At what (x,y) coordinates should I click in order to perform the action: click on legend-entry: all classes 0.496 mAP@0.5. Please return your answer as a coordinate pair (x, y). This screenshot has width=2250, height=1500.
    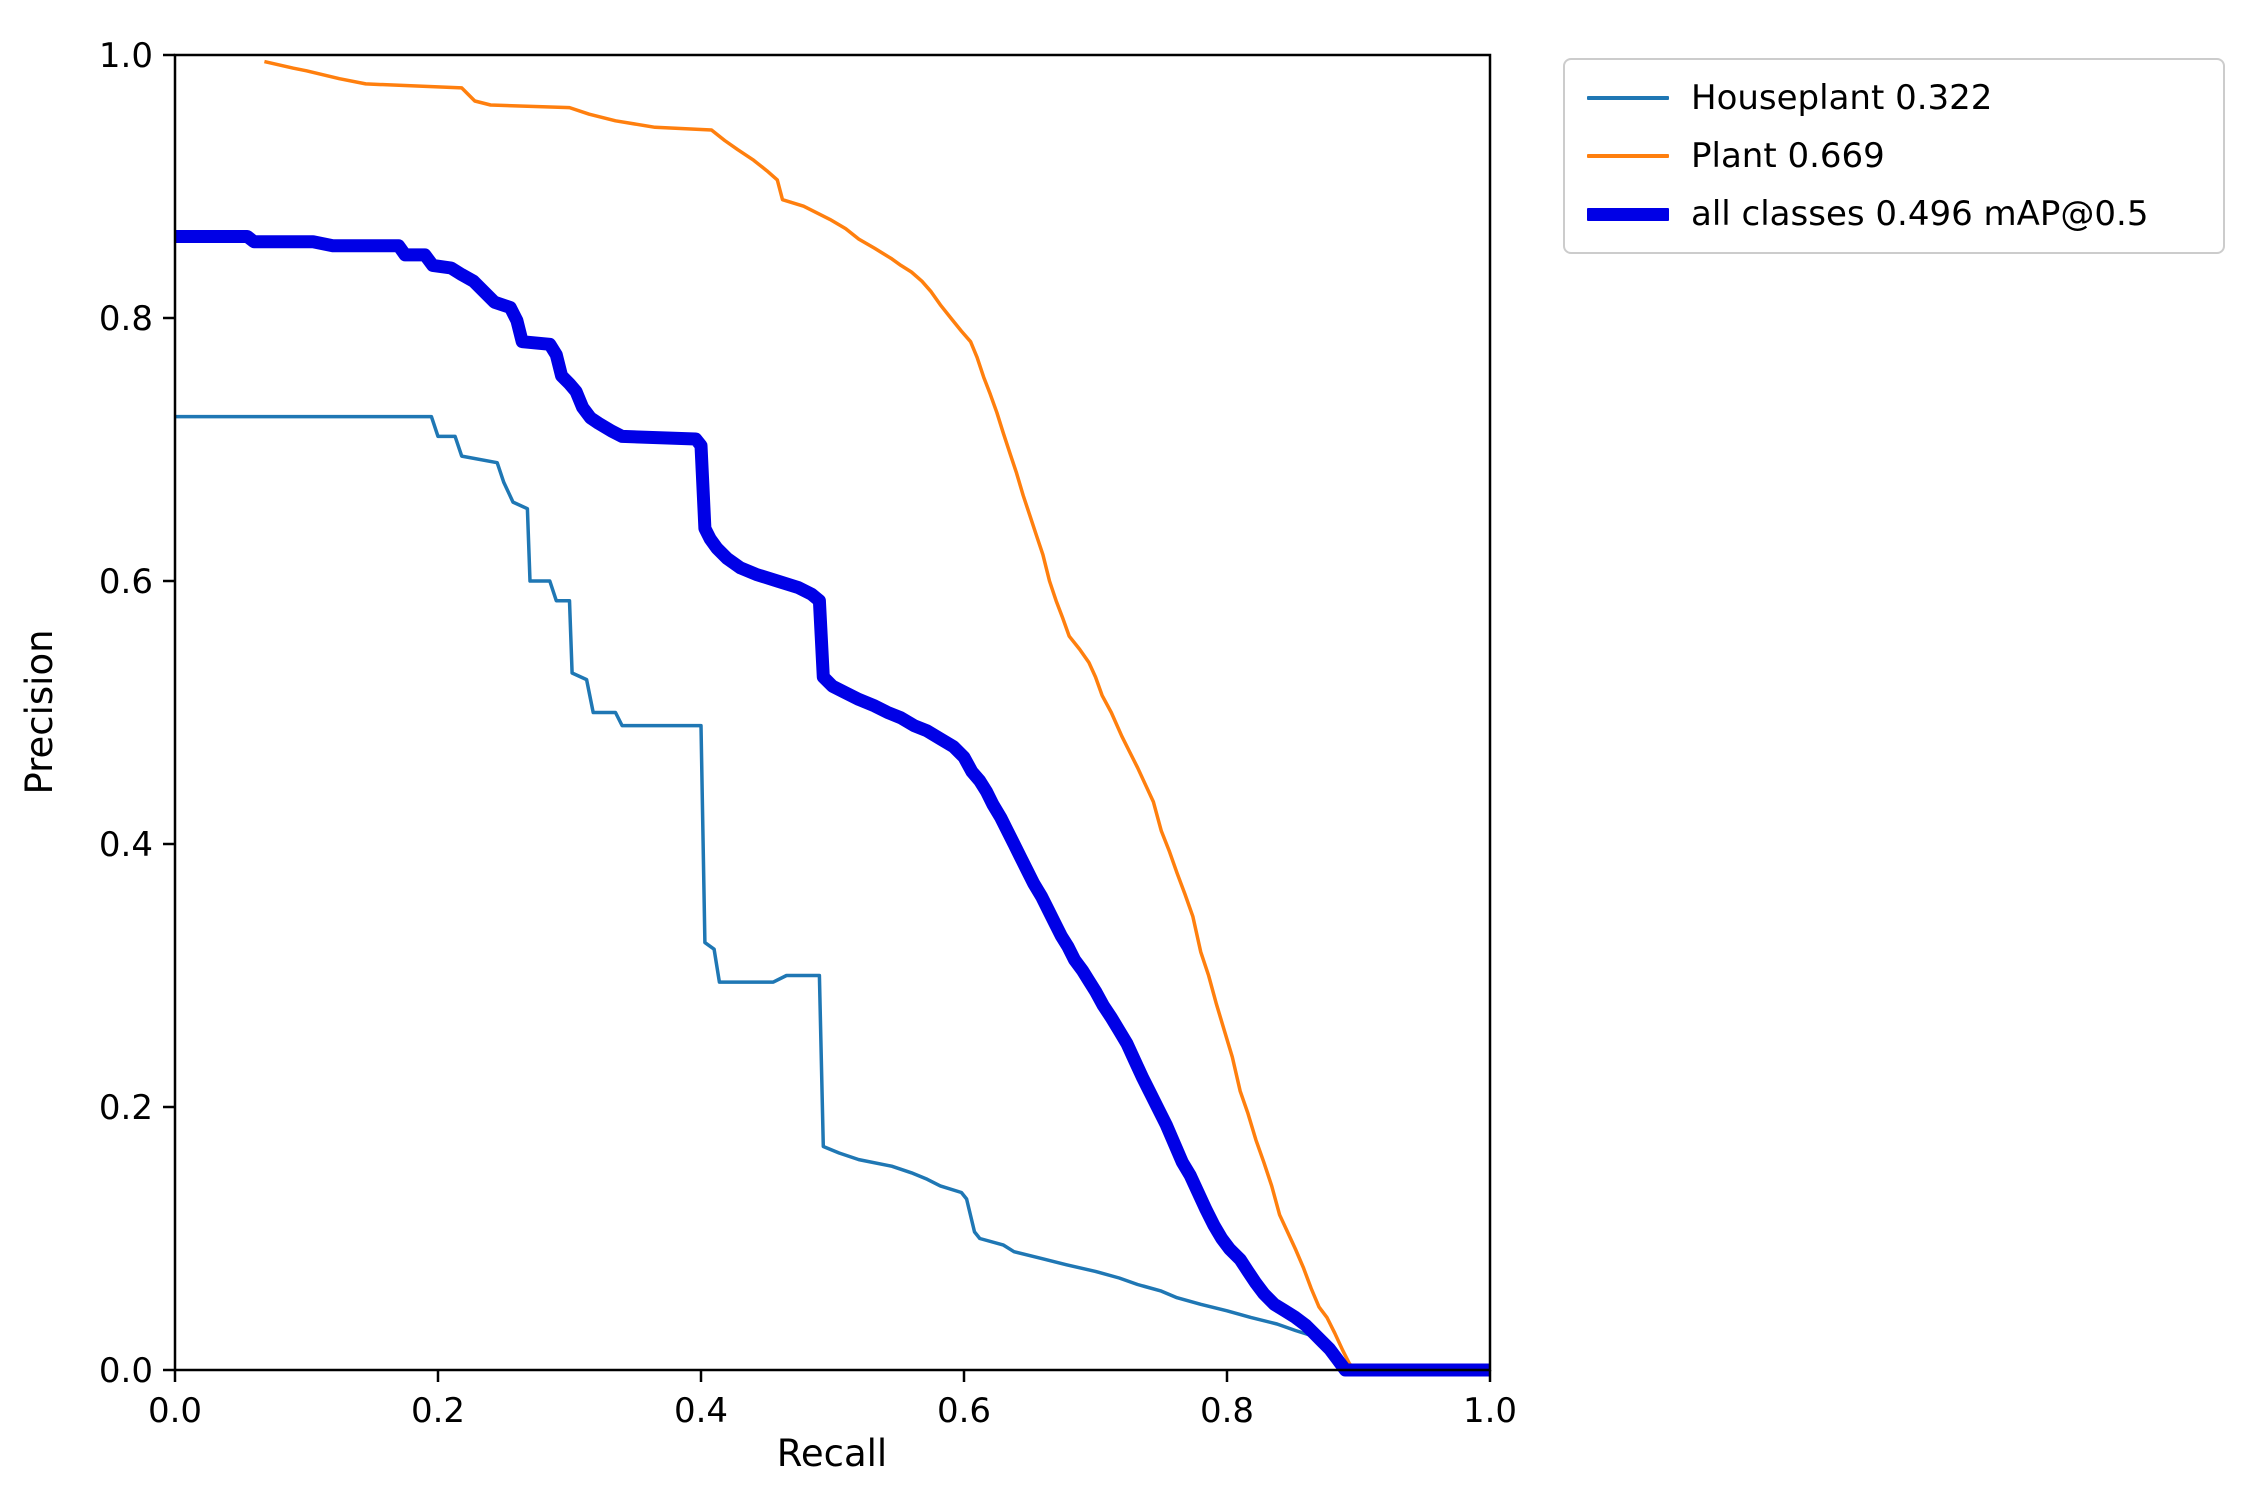
    Looking at the image, I should click on (1894, 214).